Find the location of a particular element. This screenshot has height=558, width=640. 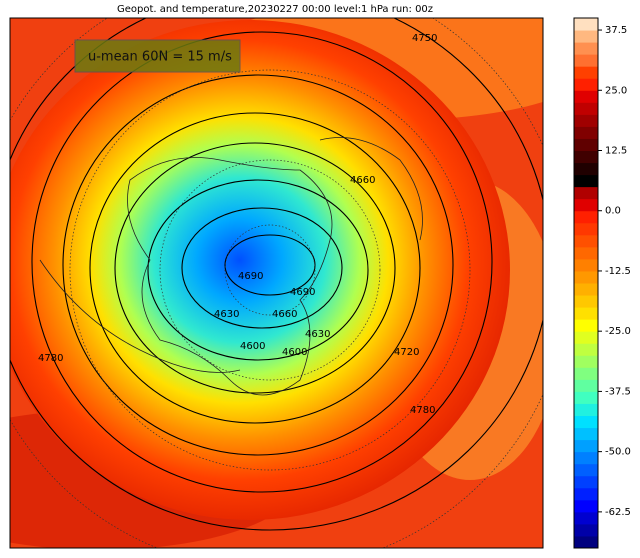

colorbar-tick-label: 0.0 is located at coordinates (613, 211).